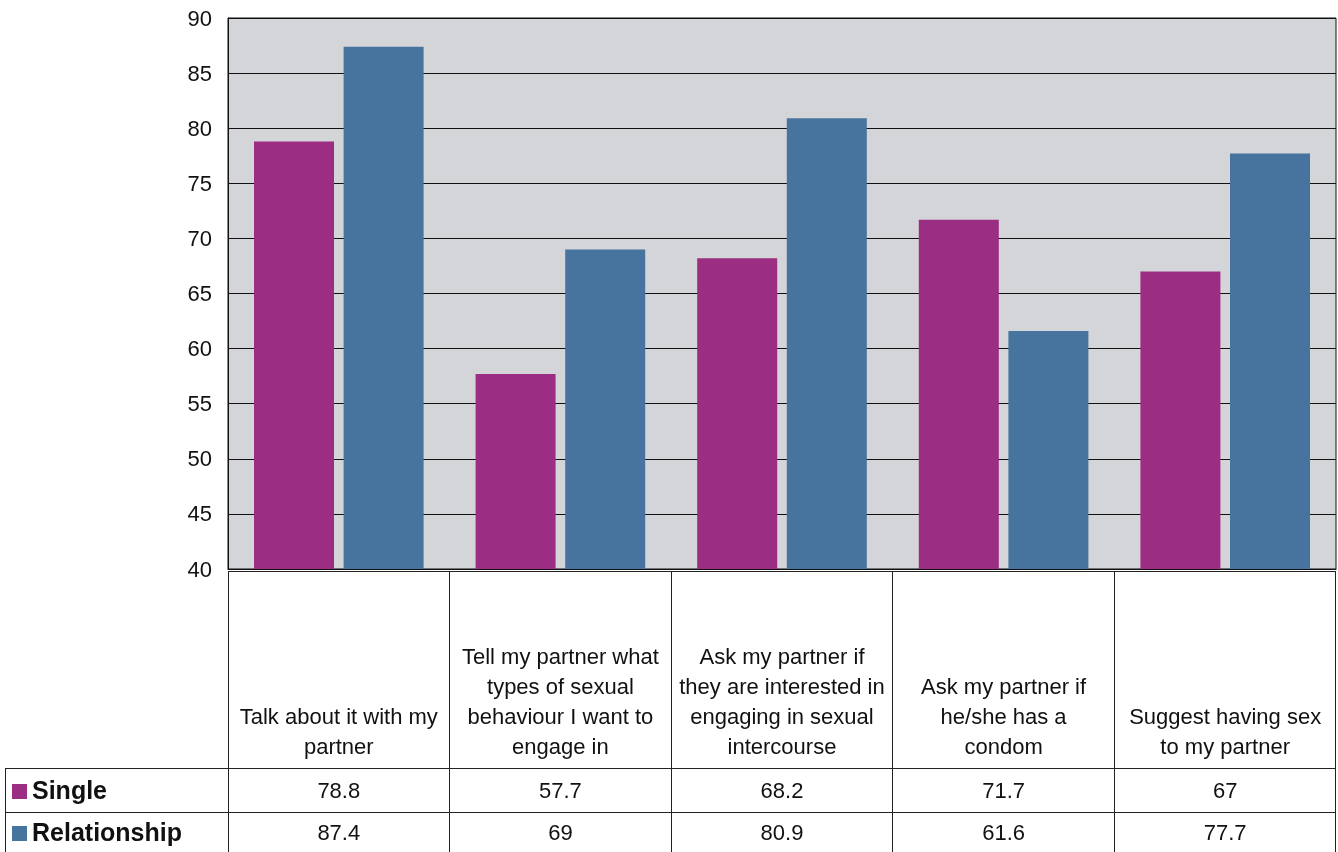 This screenshot has height=852, width=1338. Describe the element at coordinates (339, 670) in the screenshot. I see `x-tick-label: Talk about it with my partner` at that location.